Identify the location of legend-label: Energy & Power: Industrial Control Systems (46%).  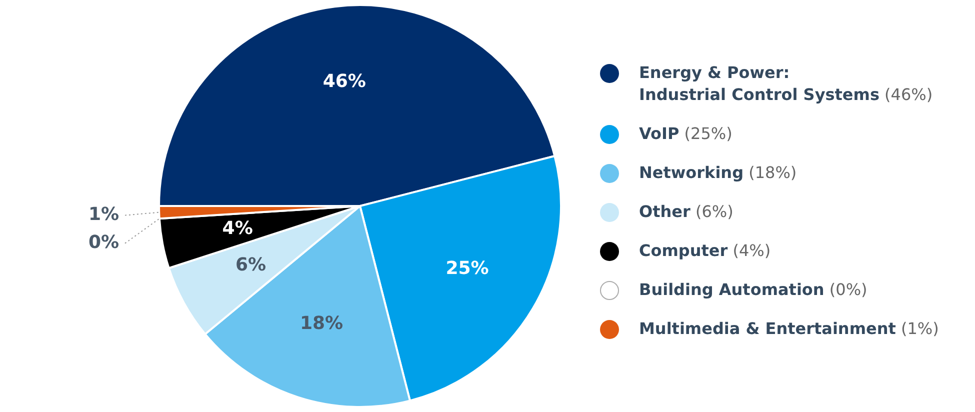
(786, 84).